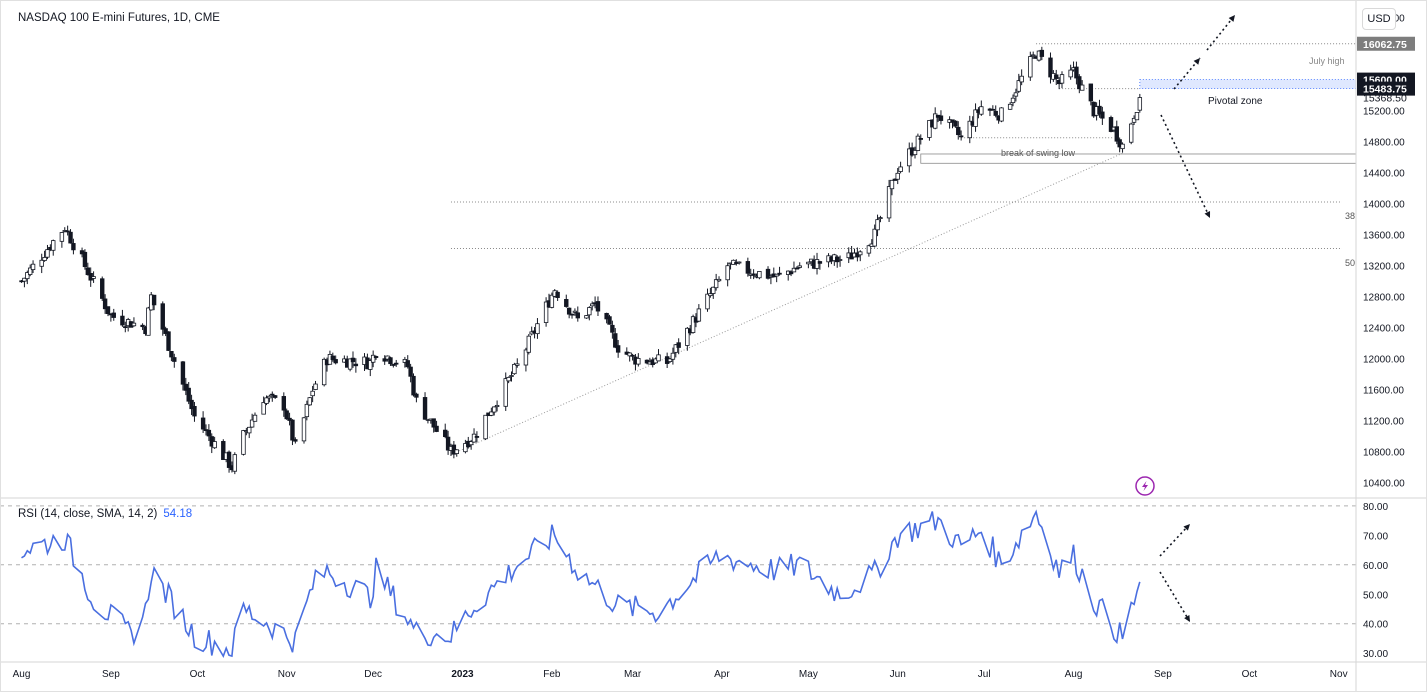  What do you see at coordinates (1350, 263) in the screenshot?
I see `fib-50-label: 50` at bounding box center [1350, 263].